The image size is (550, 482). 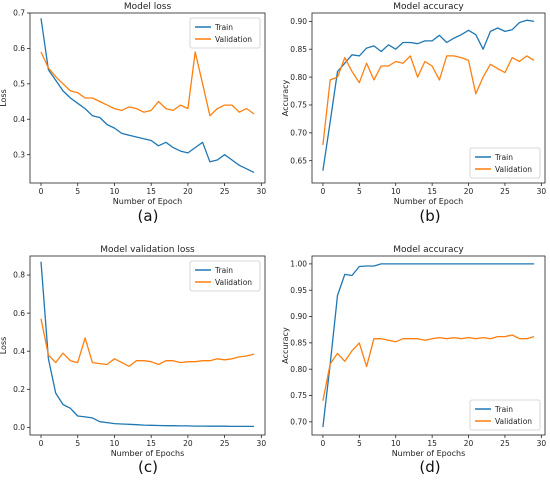 What do you see at coordinates (148, 7) in the screenshot?
I see `chart-title: Model loss` at bounding box center [148, 7].